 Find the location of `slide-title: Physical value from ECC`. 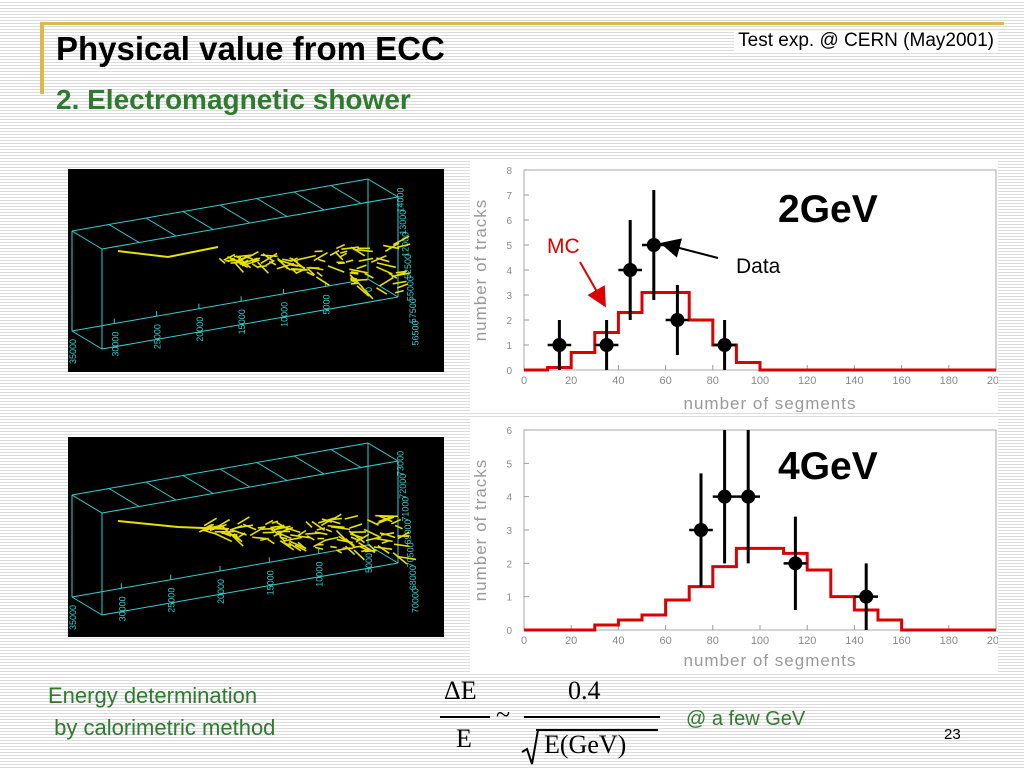

slide-title: Physical value from ECC is located at coordinates (250, 48).